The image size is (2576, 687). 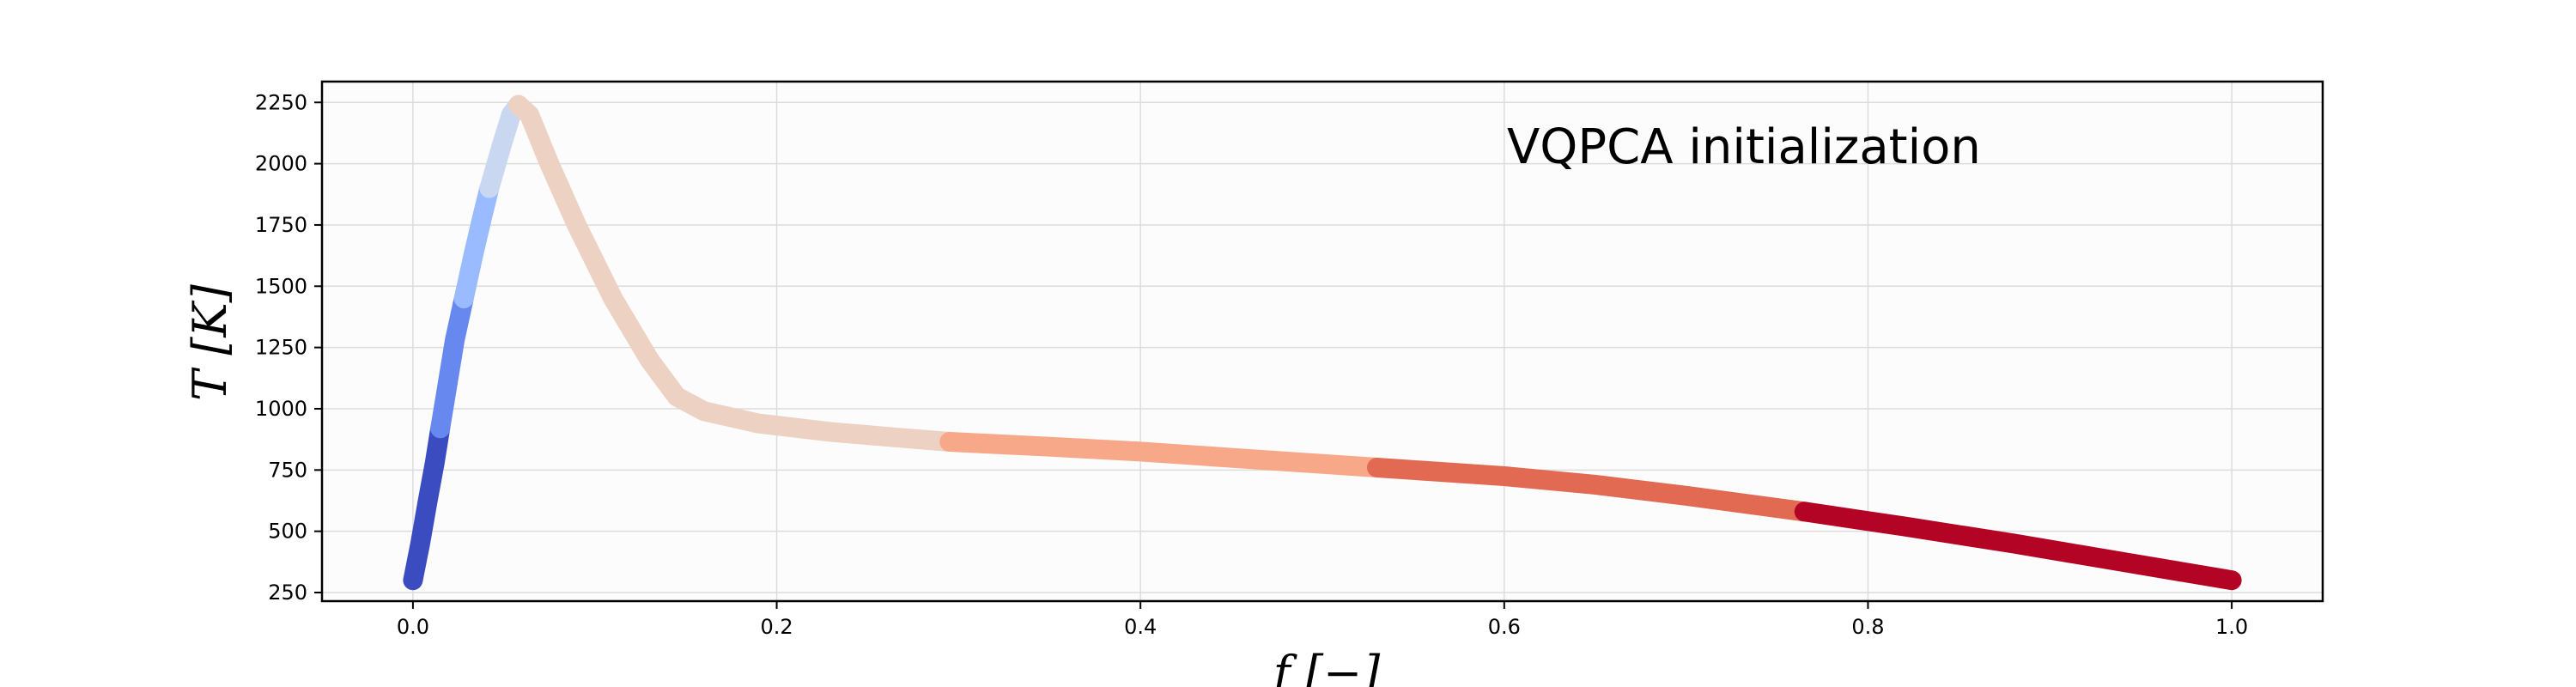 I want to click on y-axis-label: T [K], so click(x=210, y=342).